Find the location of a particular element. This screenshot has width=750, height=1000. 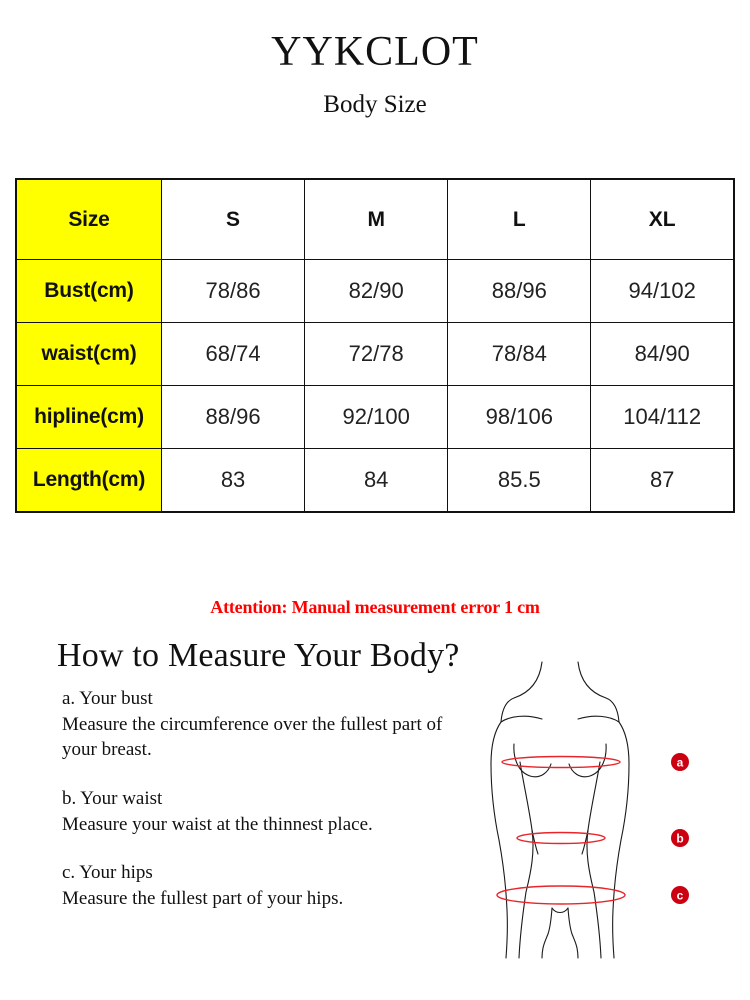

cell-hipline-s: 88/96 is located at coordinates (233, 417).